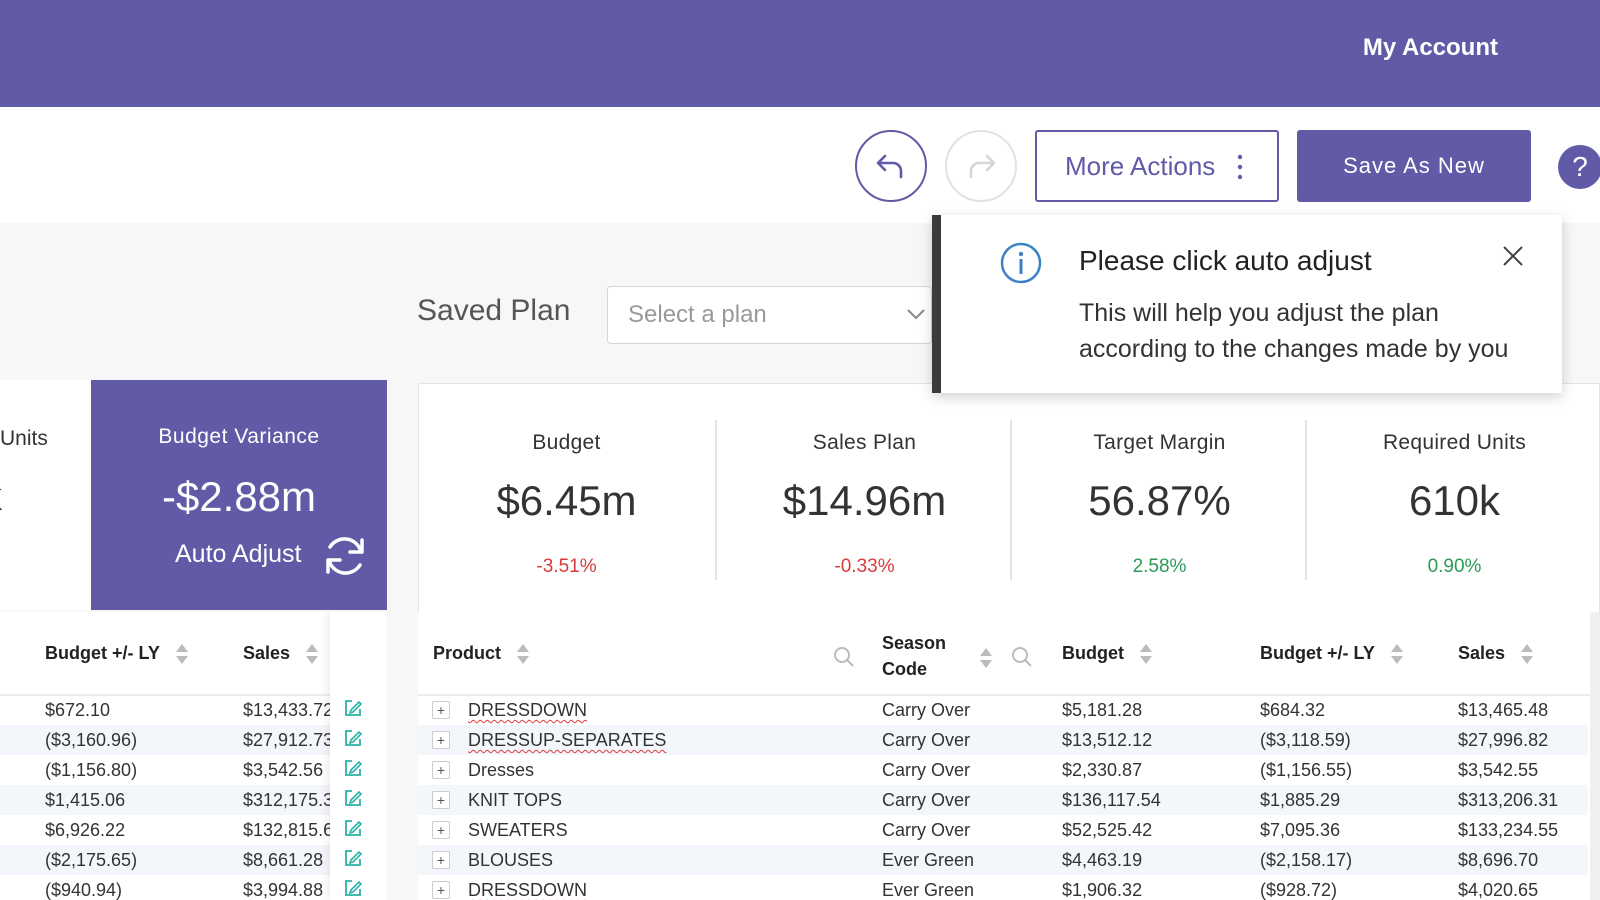  Describe the element at coordinates (769, 315) in the screenshot. I see `saved-plan-select: Select a plan` at that location.